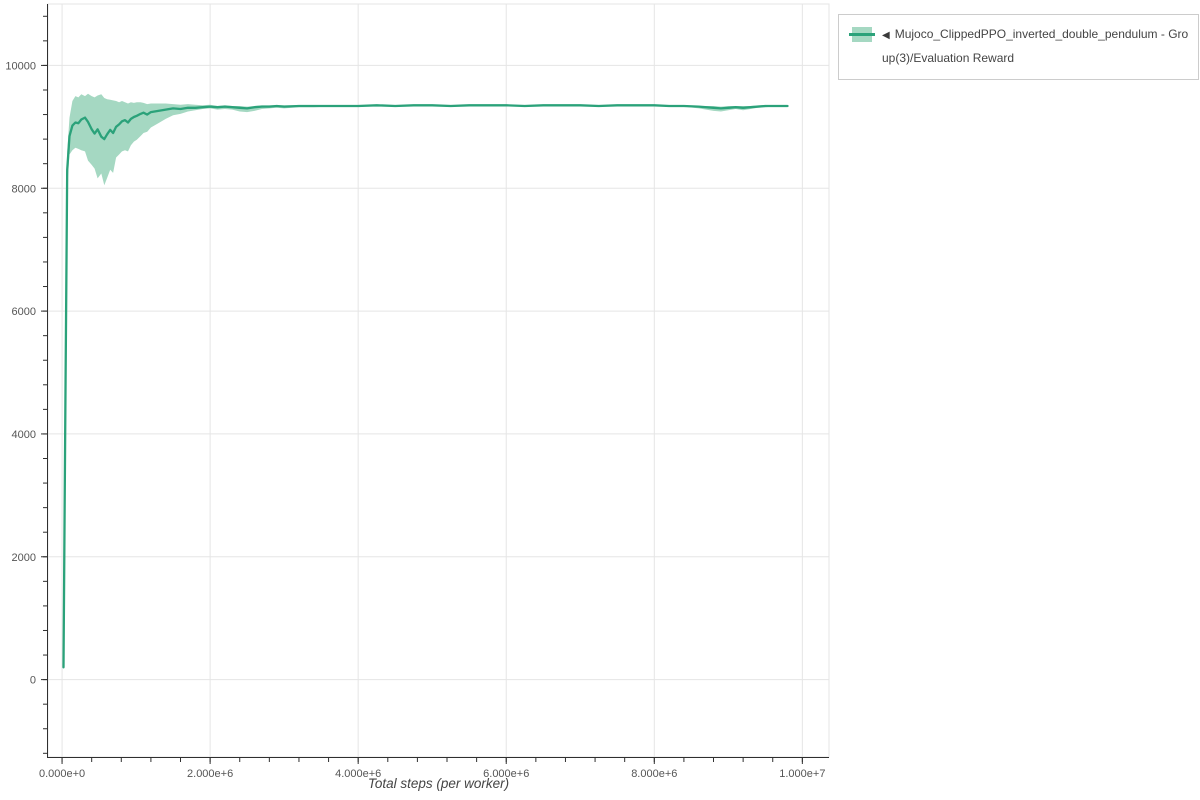  Describe the element at coordinates (24, 435) in the screenshot. I see `y-tick-label: 4000` at that location.